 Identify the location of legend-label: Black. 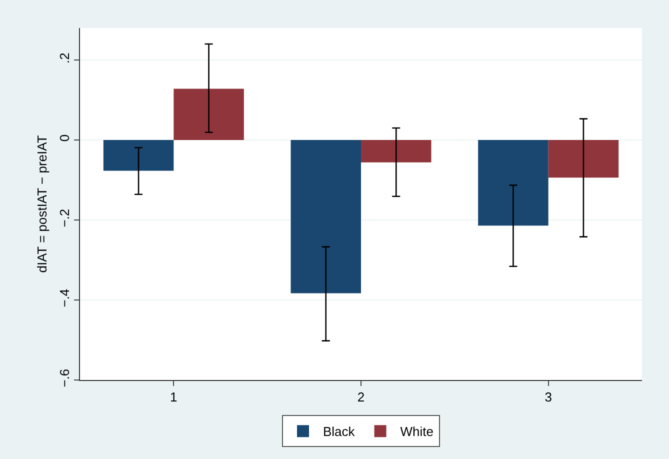
(339, 432).